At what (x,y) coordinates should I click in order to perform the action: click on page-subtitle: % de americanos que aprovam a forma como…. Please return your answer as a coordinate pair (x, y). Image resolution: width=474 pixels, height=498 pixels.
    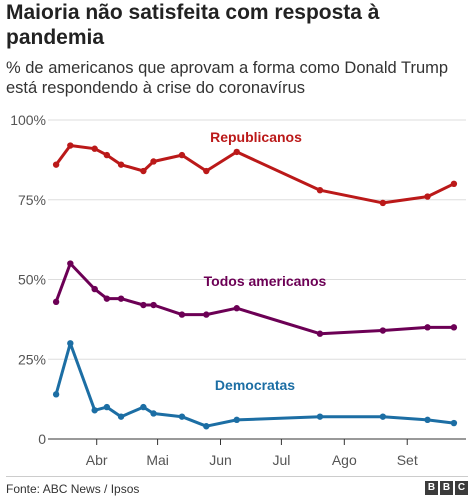
    Looking at the image, I should click on (227, 78).